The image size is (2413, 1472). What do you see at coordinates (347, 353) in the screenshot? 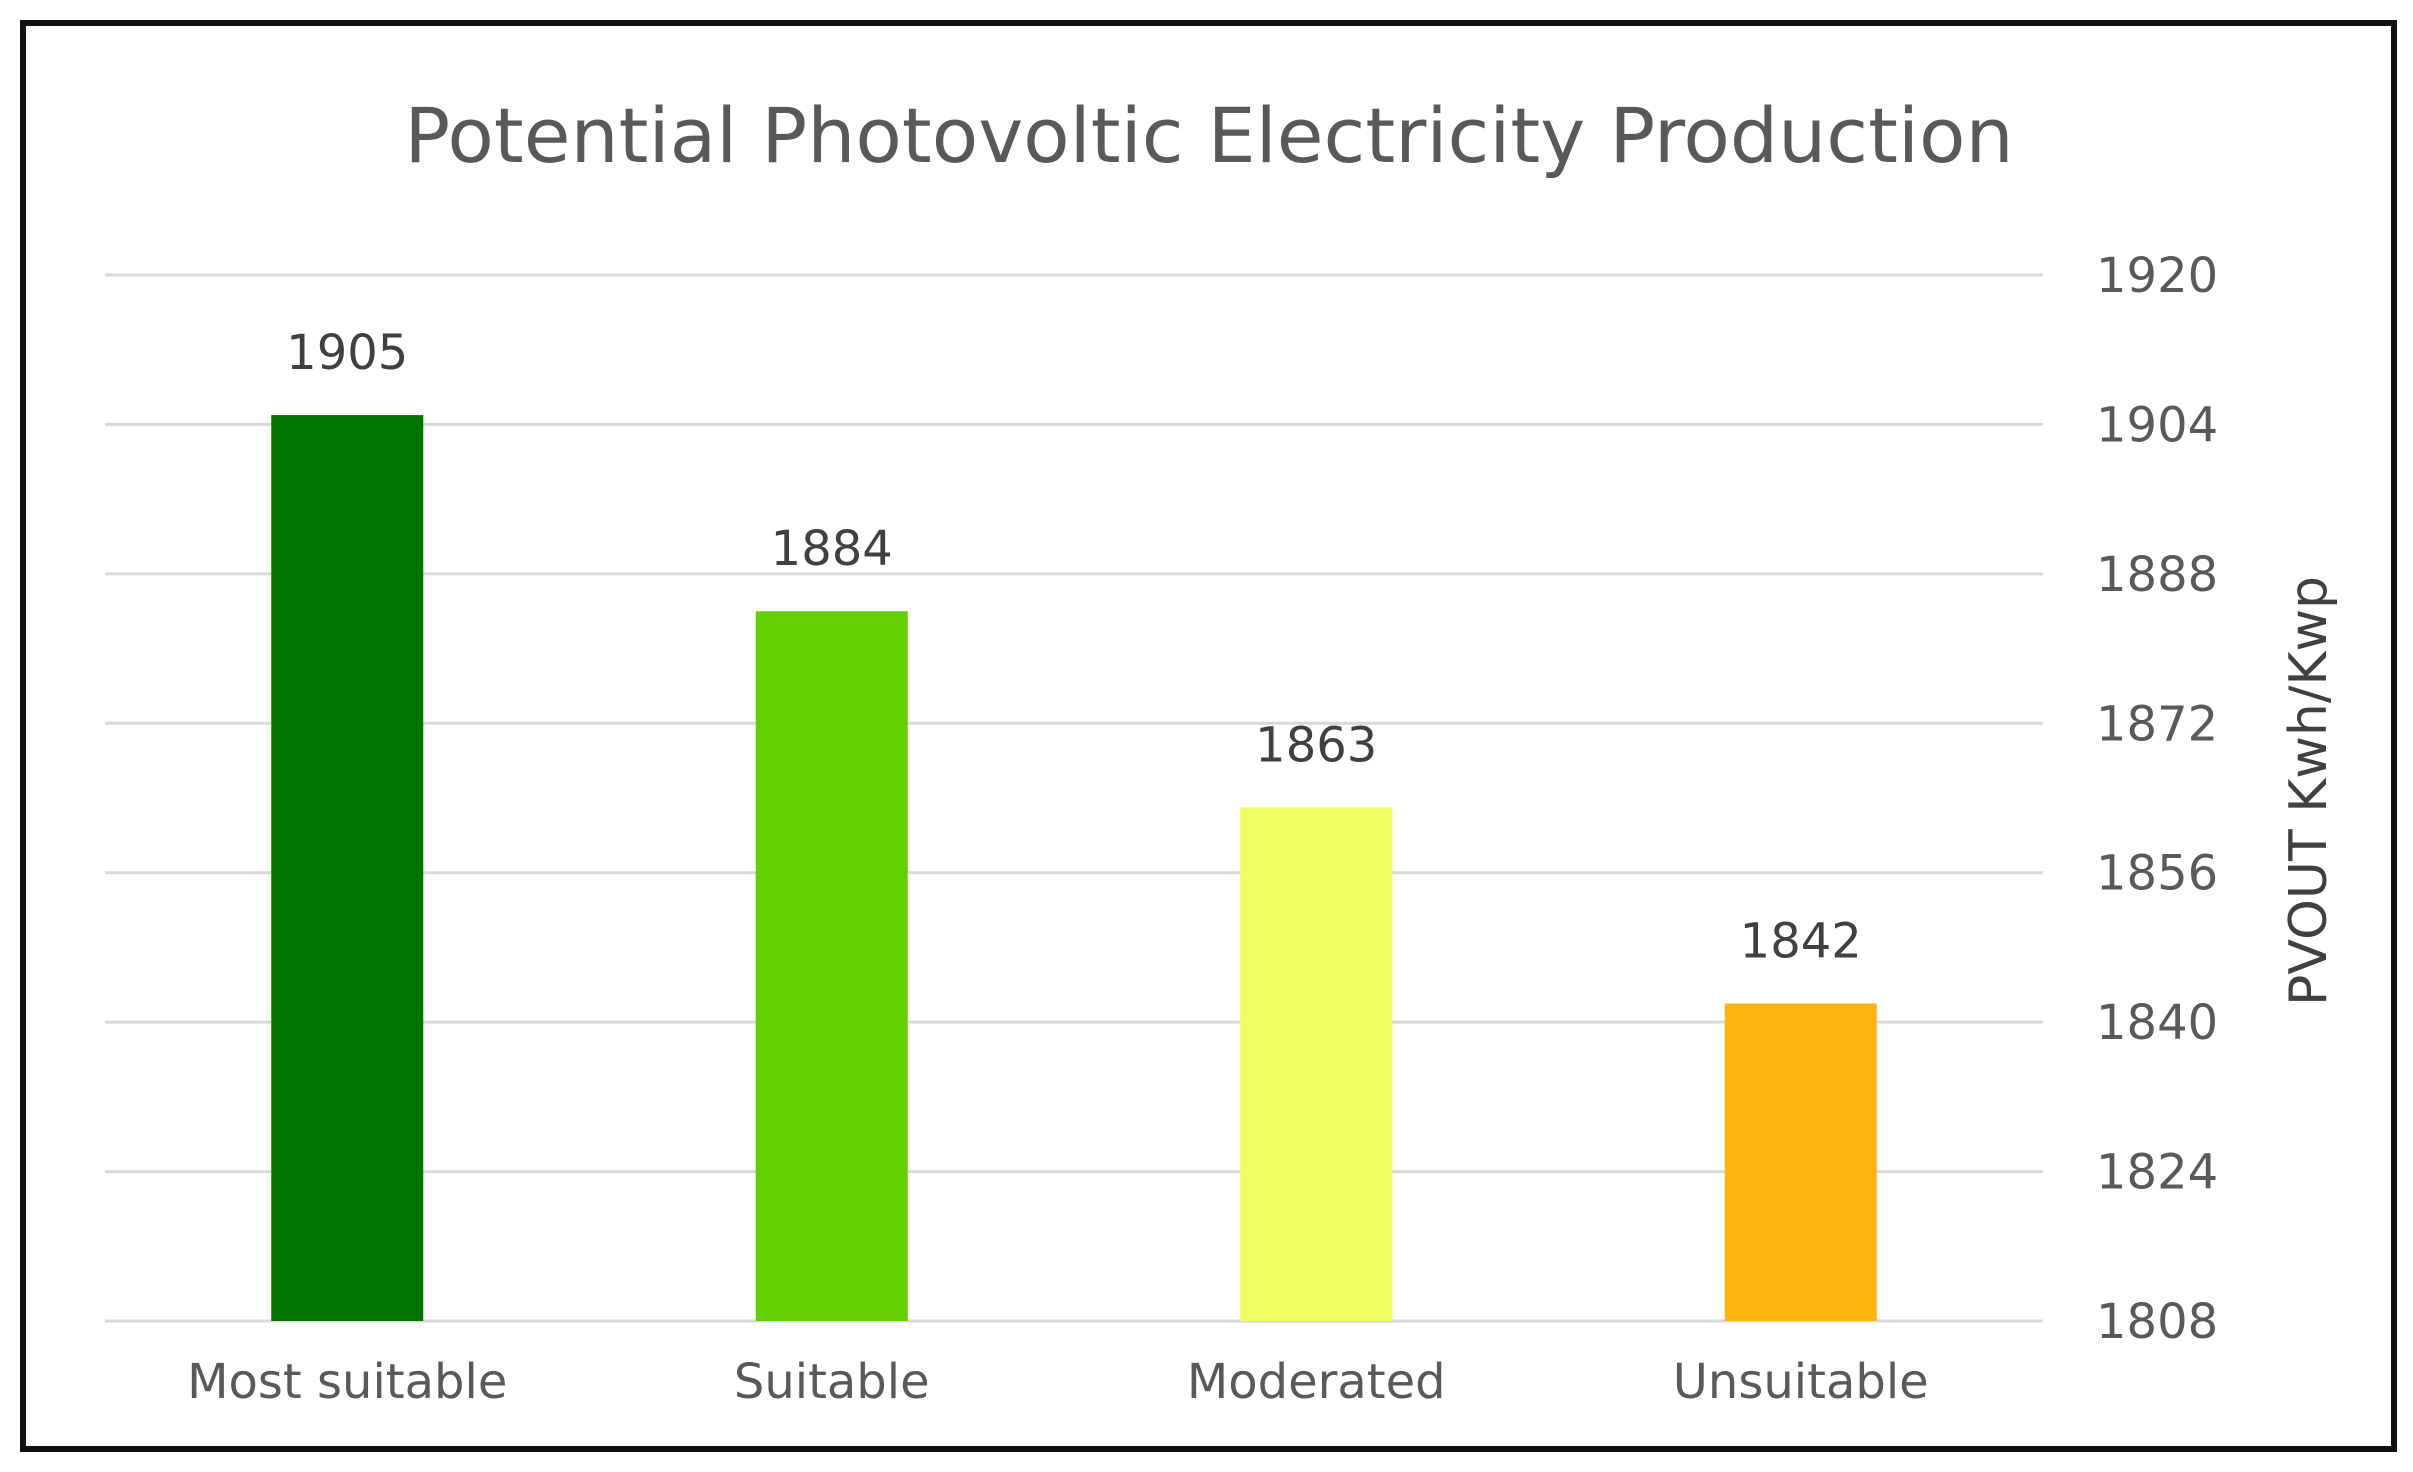
I see `data-label: 1905` at bounding box center [347, 353].